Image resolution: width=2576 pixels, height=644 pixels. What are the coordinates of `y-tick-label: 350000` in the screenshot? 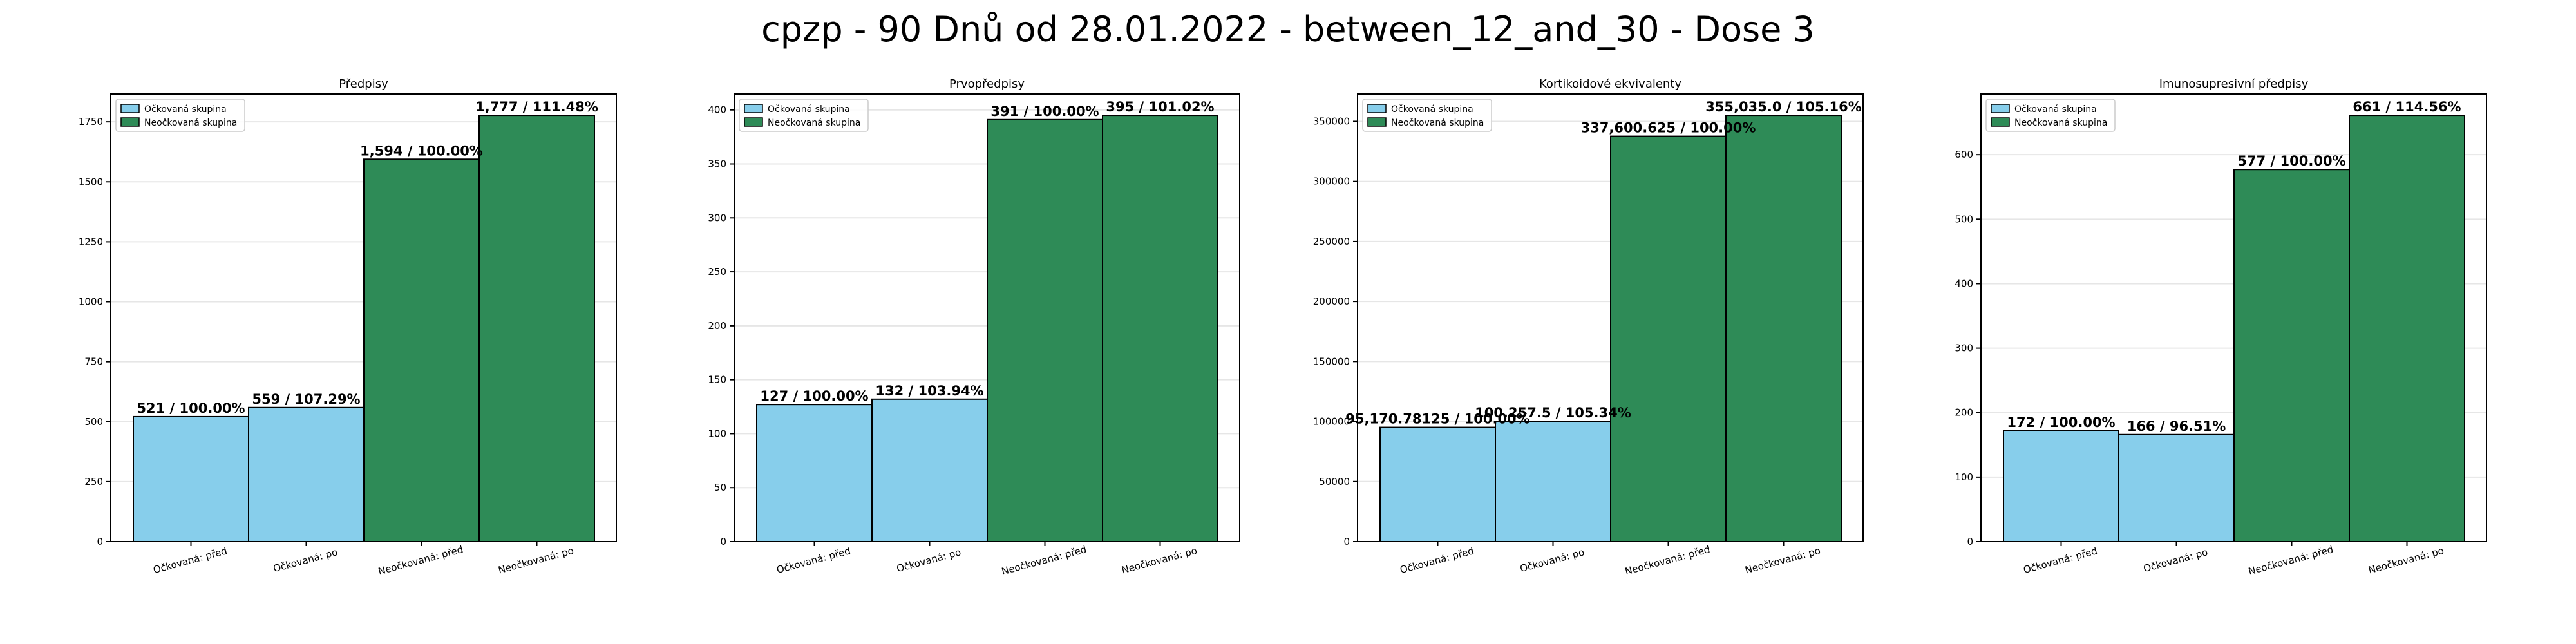 It's located at (1331, 121).